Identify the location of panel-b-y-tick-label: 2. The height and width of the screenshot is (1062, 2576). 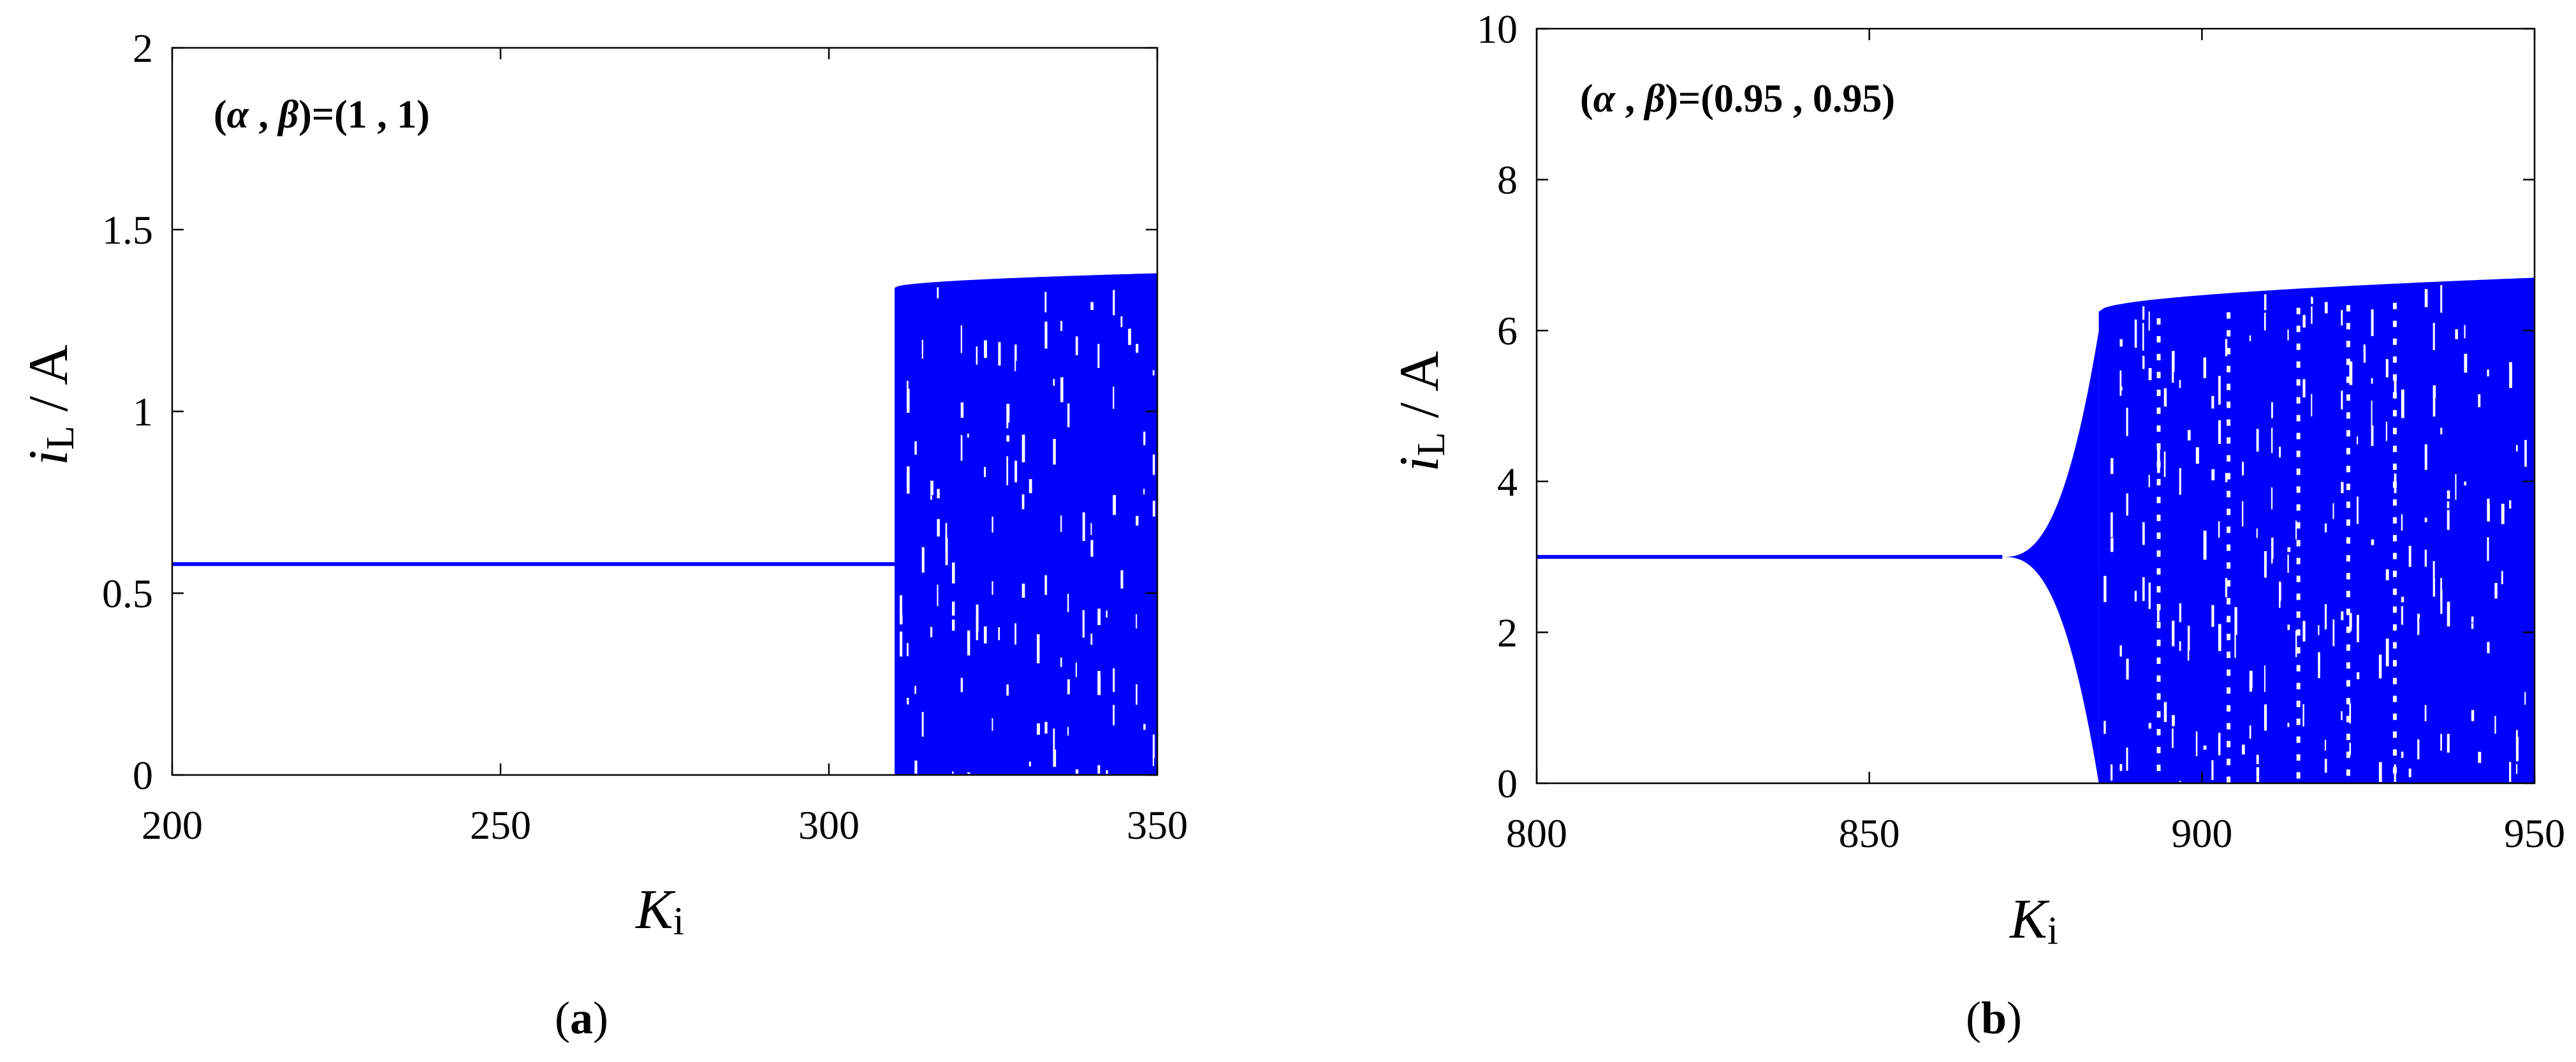
(1507, 632).